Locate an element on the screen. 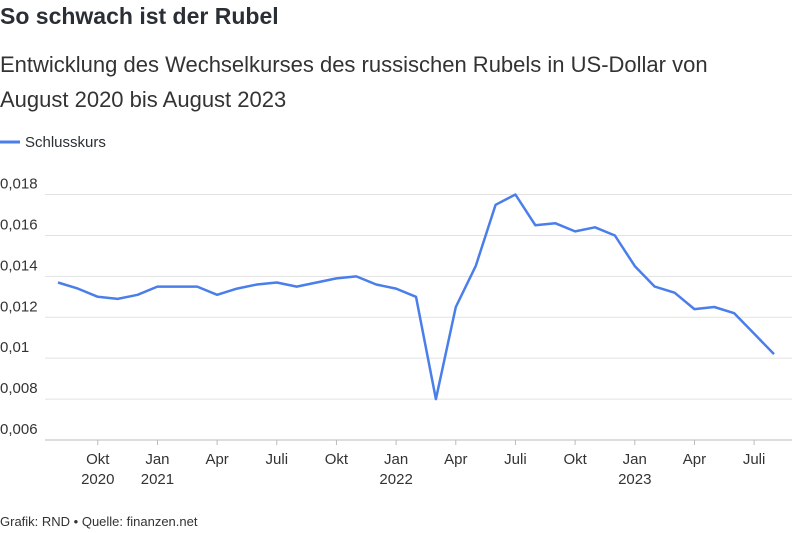 This screenshot has height=533, width=800. y-tick-label: 0,006 is located at coordinates (19, 429).